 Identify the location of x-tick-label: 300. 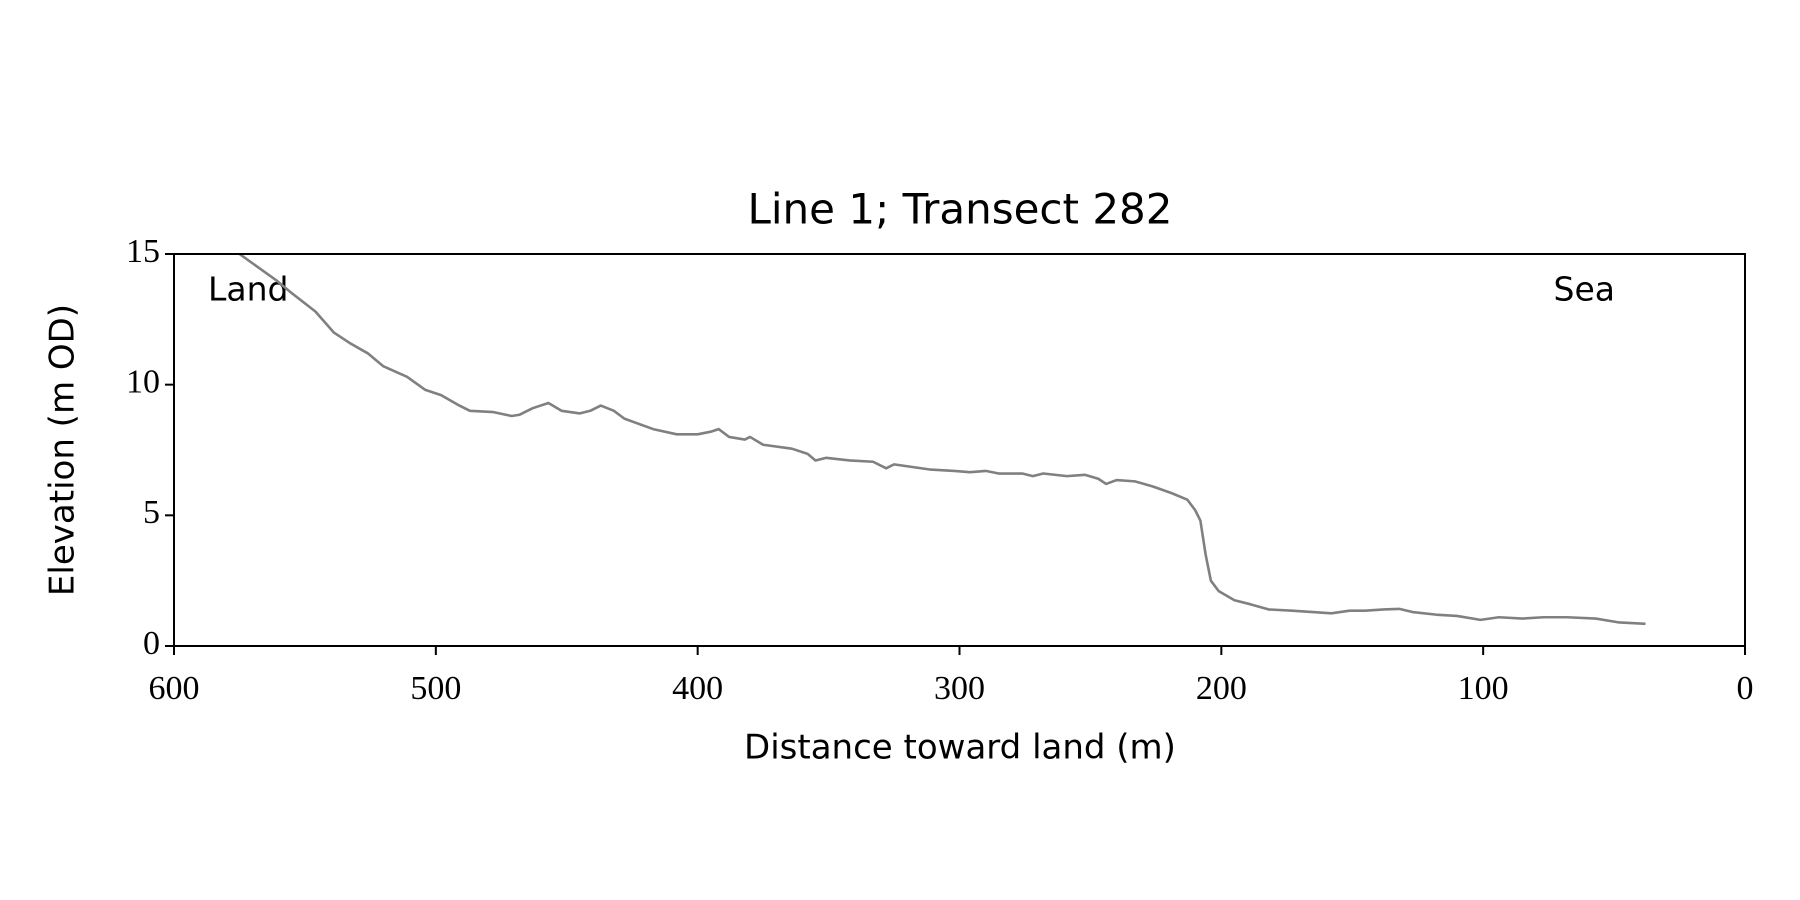
(959, 688).